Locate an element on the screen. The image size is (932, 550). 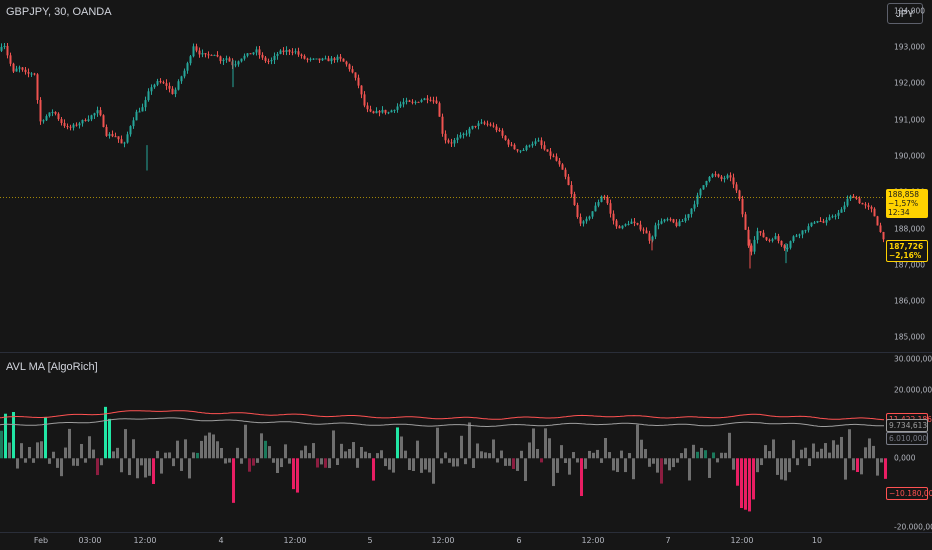
indicator-title: AVL MA [AlgoRich] is located at coordinates (52, 367).